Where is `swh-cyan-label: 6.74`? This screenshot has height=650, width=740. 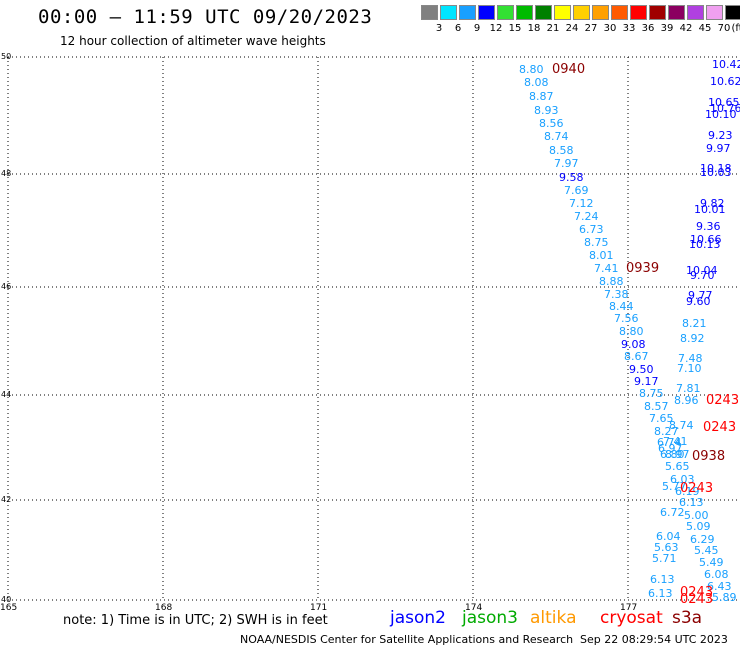
swh-cyan-label: 6.74 is located at coordinates (669, 442).